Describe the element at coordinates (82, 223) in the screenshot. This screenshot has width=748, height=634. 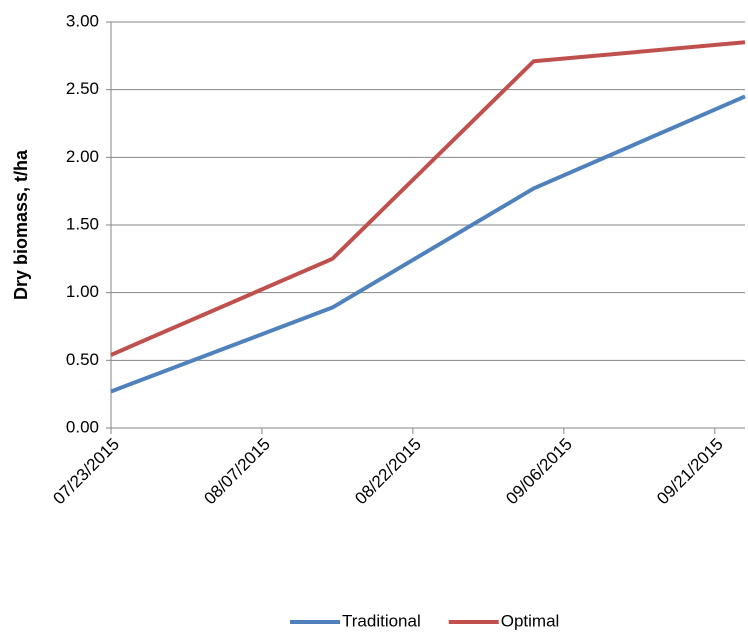
I see `y-tick-label: 1.50` at that location.